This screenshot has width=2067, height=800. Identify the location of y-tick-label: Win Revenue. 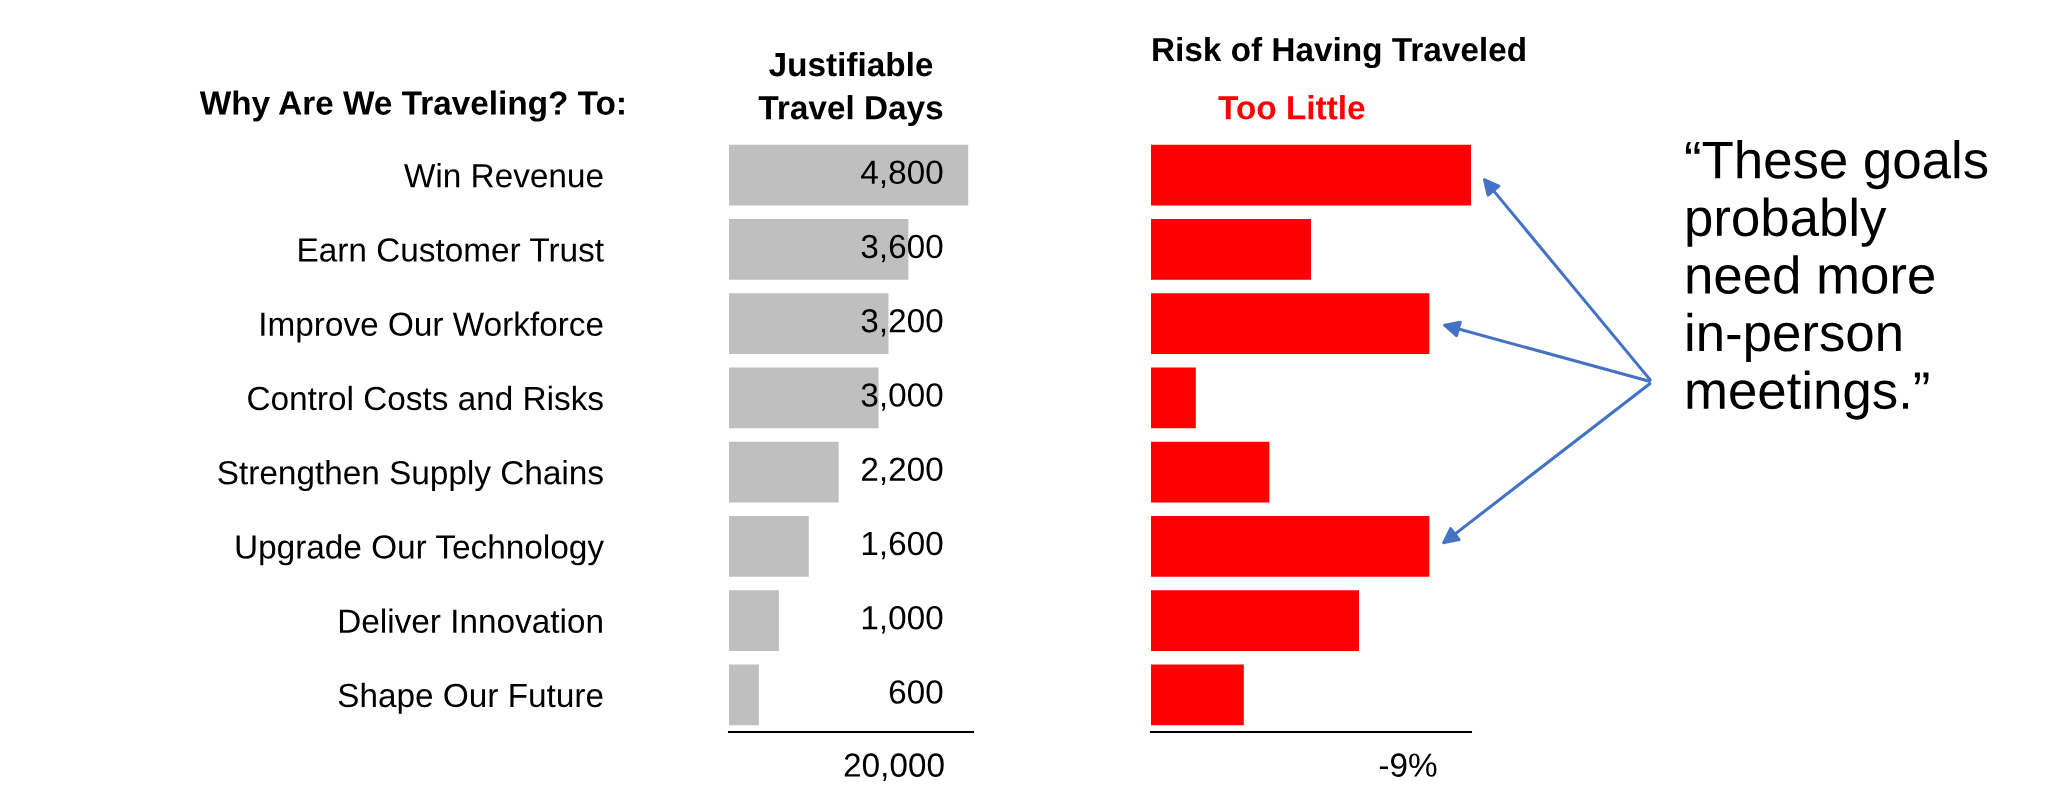
(503, 175).